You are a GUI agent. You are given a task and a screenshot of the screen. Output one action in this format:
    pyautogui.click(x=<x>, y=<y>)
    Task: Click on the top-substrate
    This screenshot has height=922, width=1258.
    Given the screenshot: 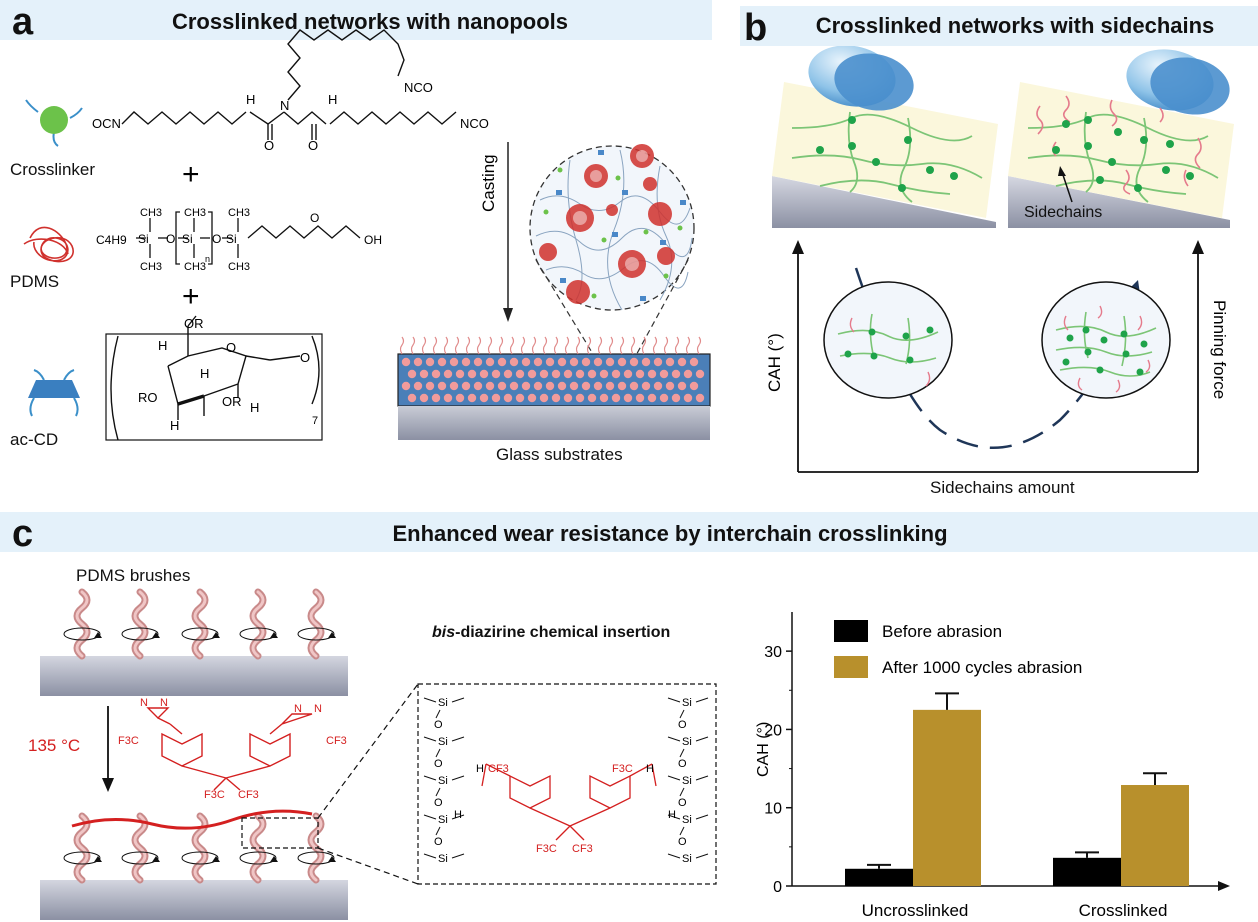 What is the action you would take?
    pyautogui.click(x=194, y=676)
    